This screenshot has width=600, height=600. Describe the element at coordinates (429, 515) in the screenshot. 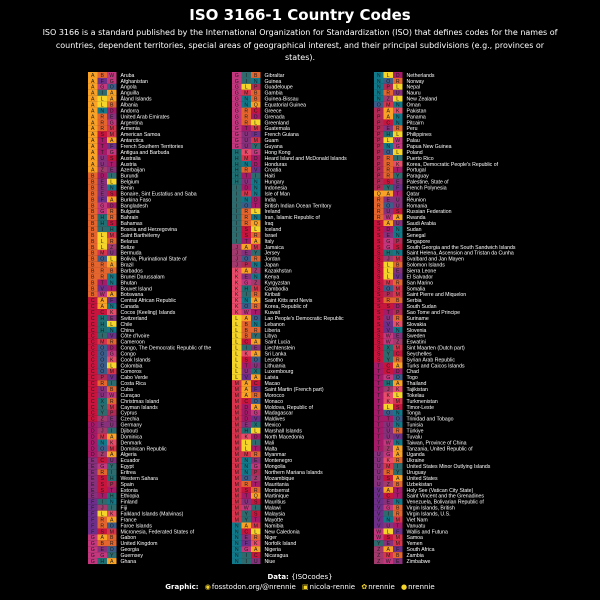

I see `country-name: Virgin Islands, U.S.` at that location.